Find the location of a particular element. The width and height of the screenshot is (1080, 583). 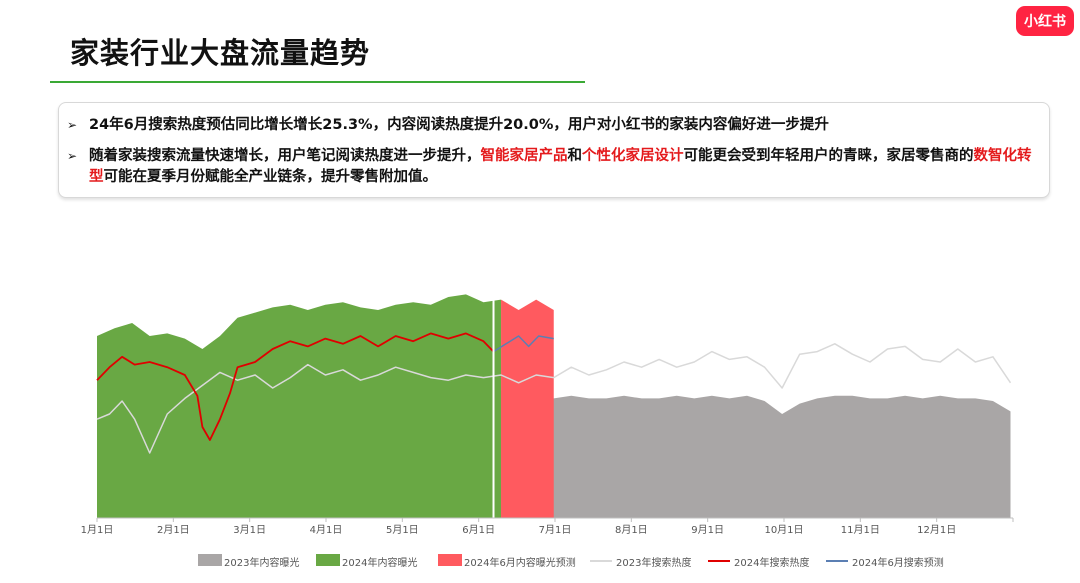

series-4-line is located at coordinates (295, 386).